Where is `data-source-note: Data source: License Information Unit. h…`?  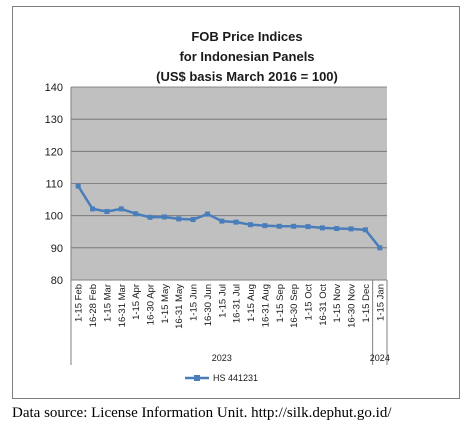
data-source-note: Data source: License Information Unit. h… is located at coordinates (202, 413).